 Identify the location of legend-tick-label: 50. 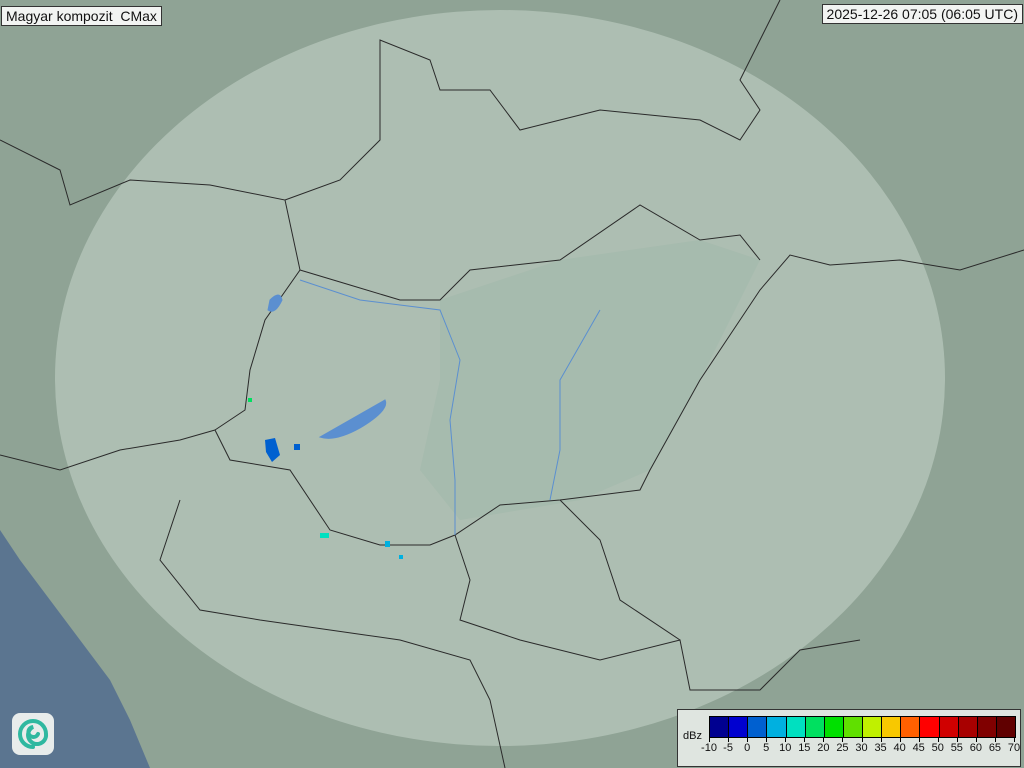
(937, 748).